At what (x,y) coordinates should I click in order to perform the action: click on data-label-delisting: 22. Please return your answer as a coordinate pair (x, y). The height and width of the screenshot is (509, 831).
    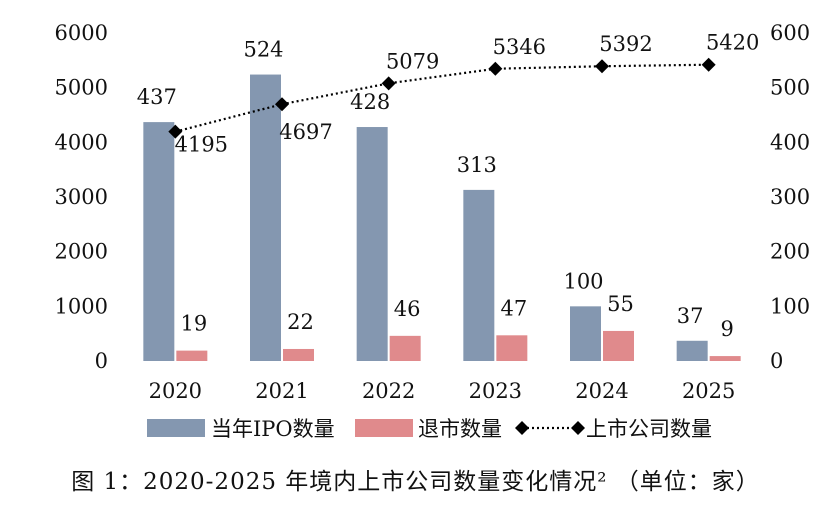
    Looking at the image, I should click on (300, 322).